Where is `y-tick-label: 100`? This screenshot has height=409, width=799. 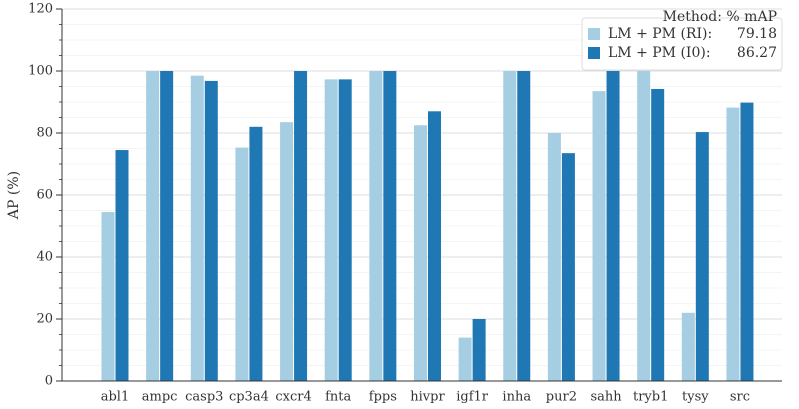
y-tick-label: 100 is located at coordinates (40, 71).